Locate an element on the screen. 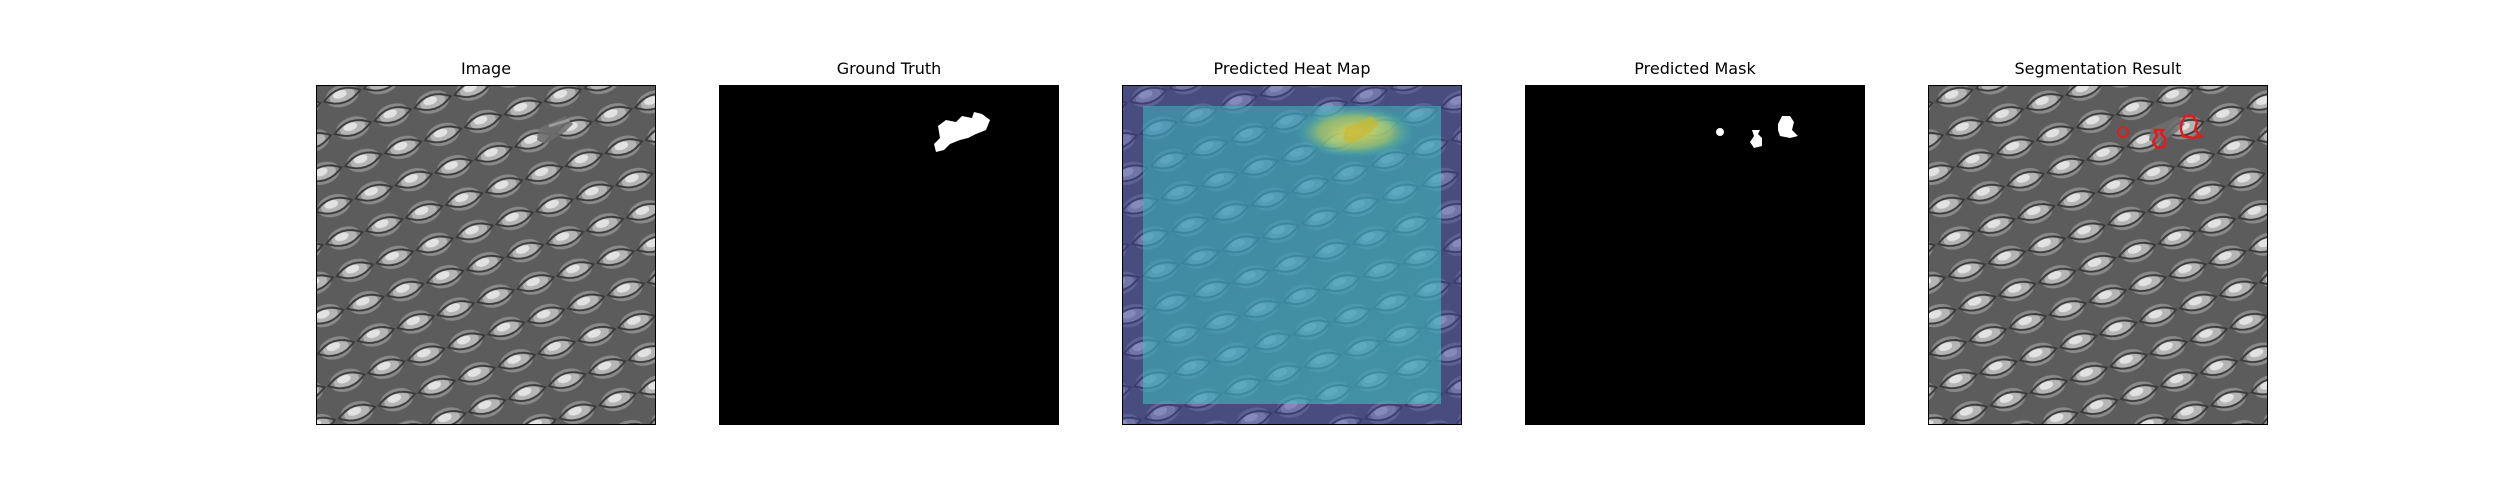 This screenshot has height=500, width=2500. panel-heat-map: Predicted Heat Map is located at coordinates (1292, 215).